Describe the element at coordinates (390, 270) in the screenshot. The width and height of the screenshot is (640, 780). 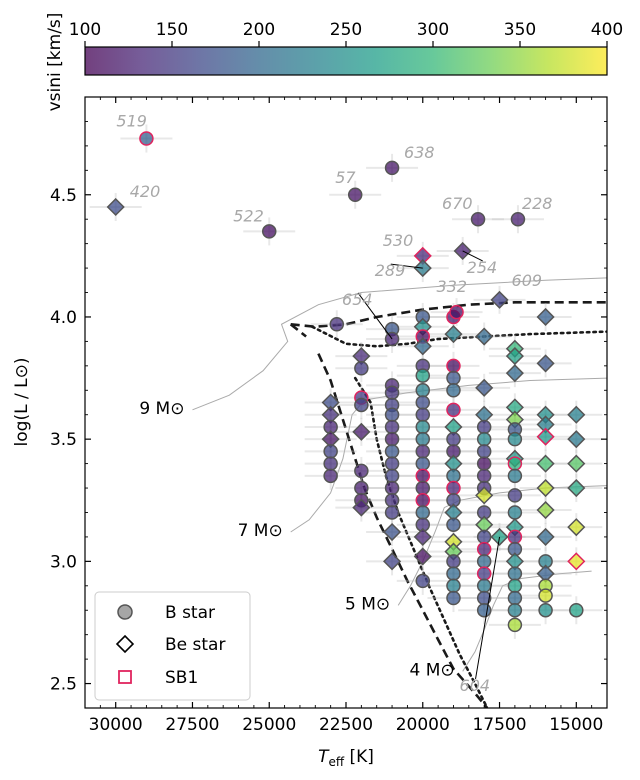
I see `star-id-label: 289` at that location.